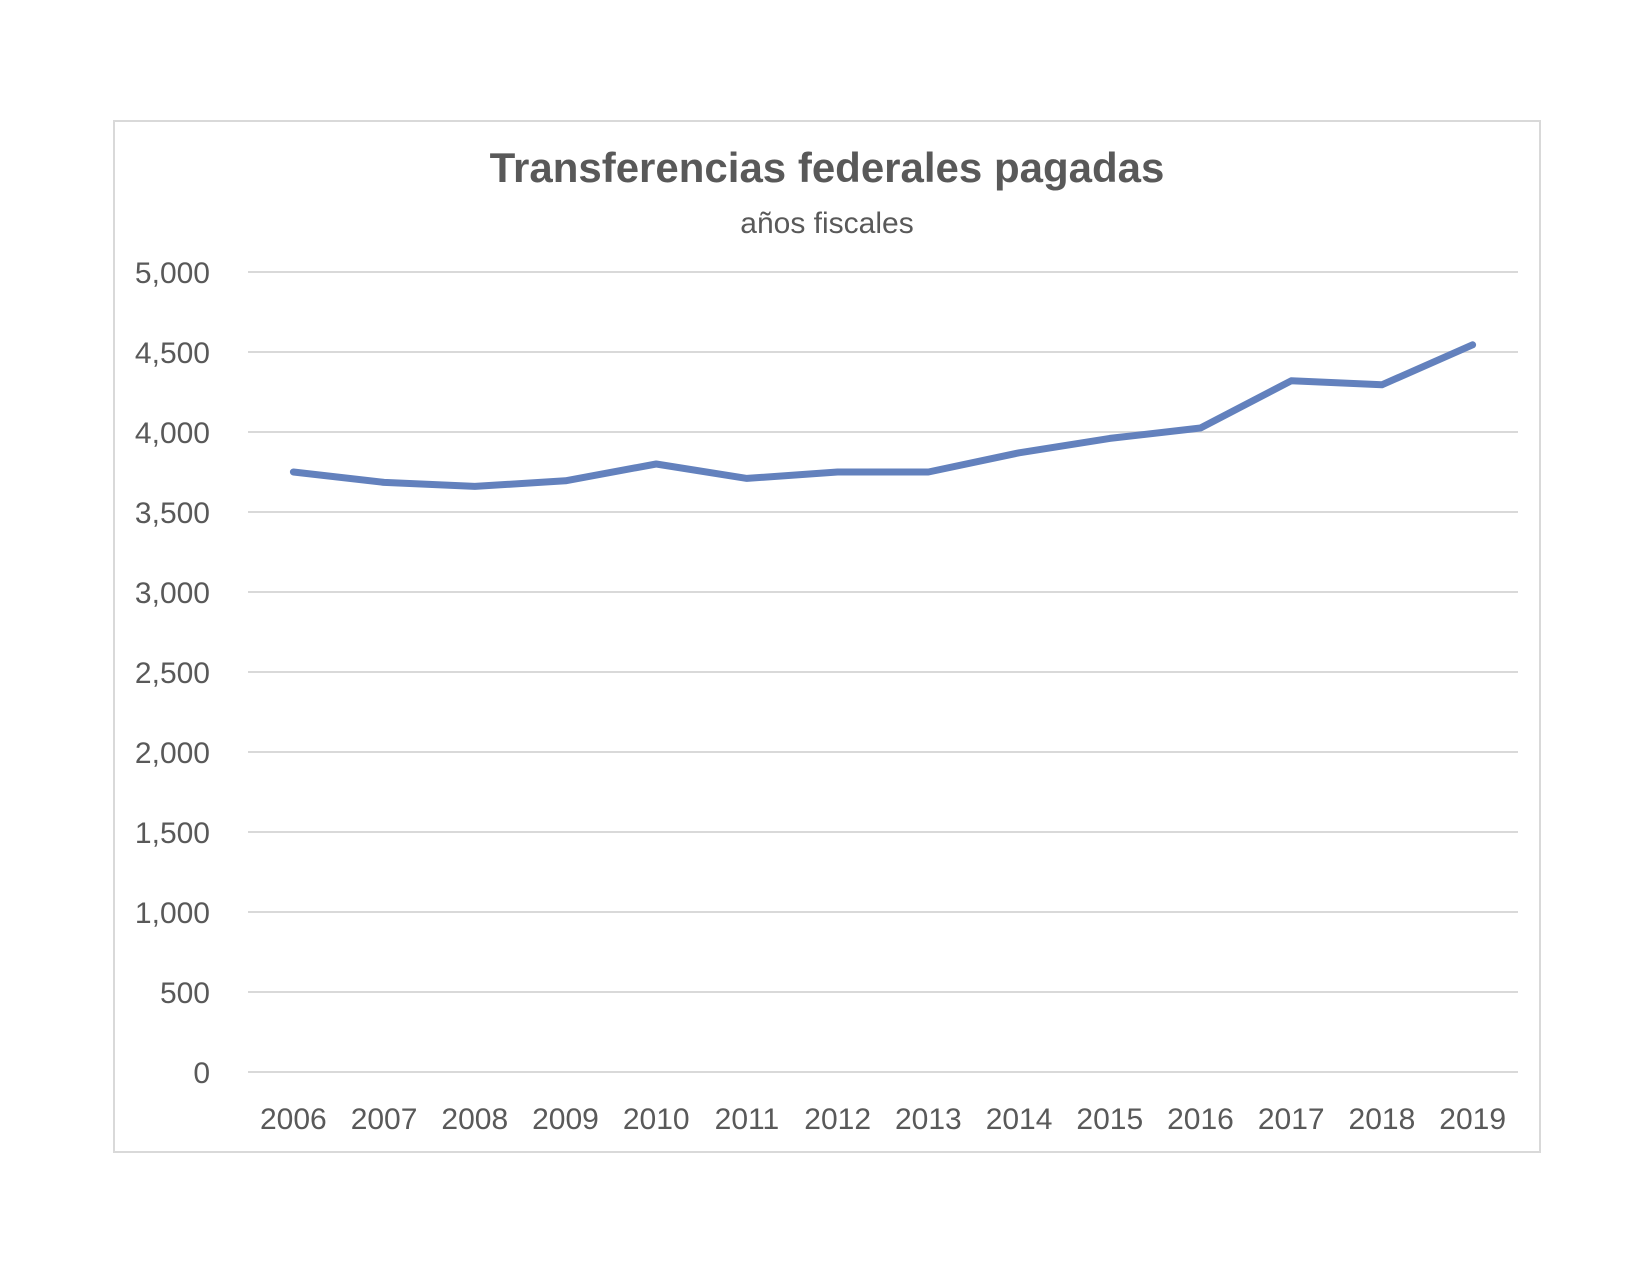 This screenshot has width=1650, height=1275. Describe the element at coordinates (1291, 1119) in the screenshot. I see `x-tick-label: 2017` at that location.